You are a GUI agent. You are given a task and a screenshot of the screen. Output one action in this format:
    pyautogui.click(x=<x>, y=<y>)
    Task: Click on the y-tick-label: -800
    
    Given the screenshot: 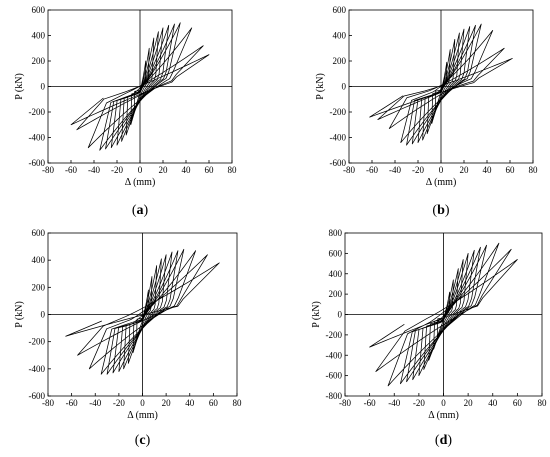 What is the action you would take?
    pyautogui.click(x=334, y=396)
    